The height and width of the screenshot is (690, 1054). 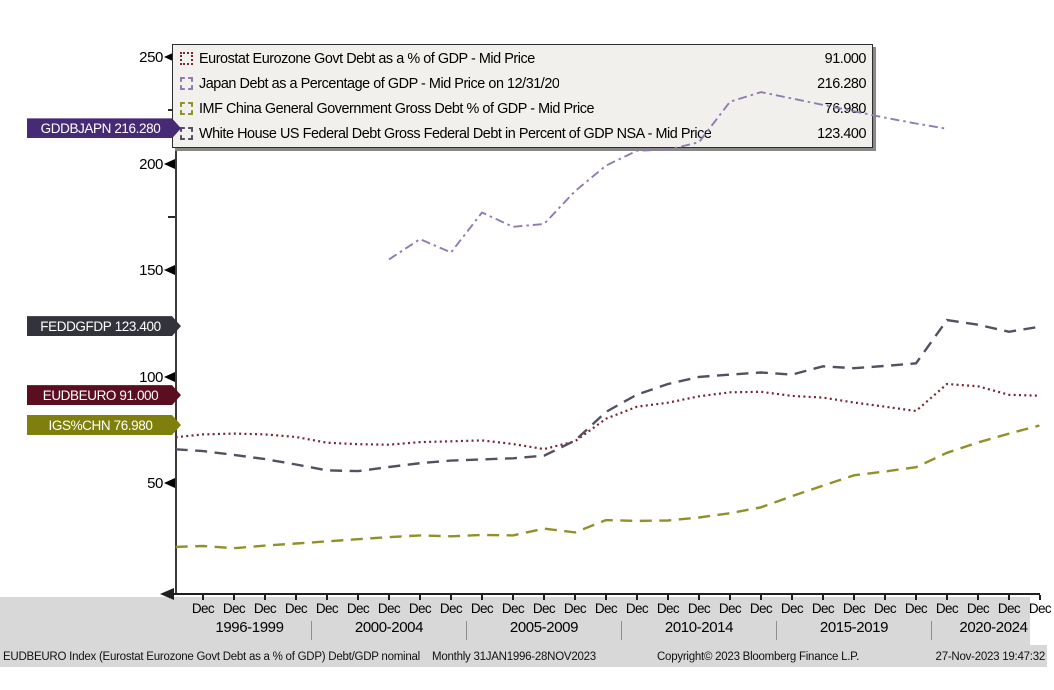 What do you see at coordinates (151, 270) in the screenshot?
I see `y-tick-label: 150` at bounding box center [151, 270].